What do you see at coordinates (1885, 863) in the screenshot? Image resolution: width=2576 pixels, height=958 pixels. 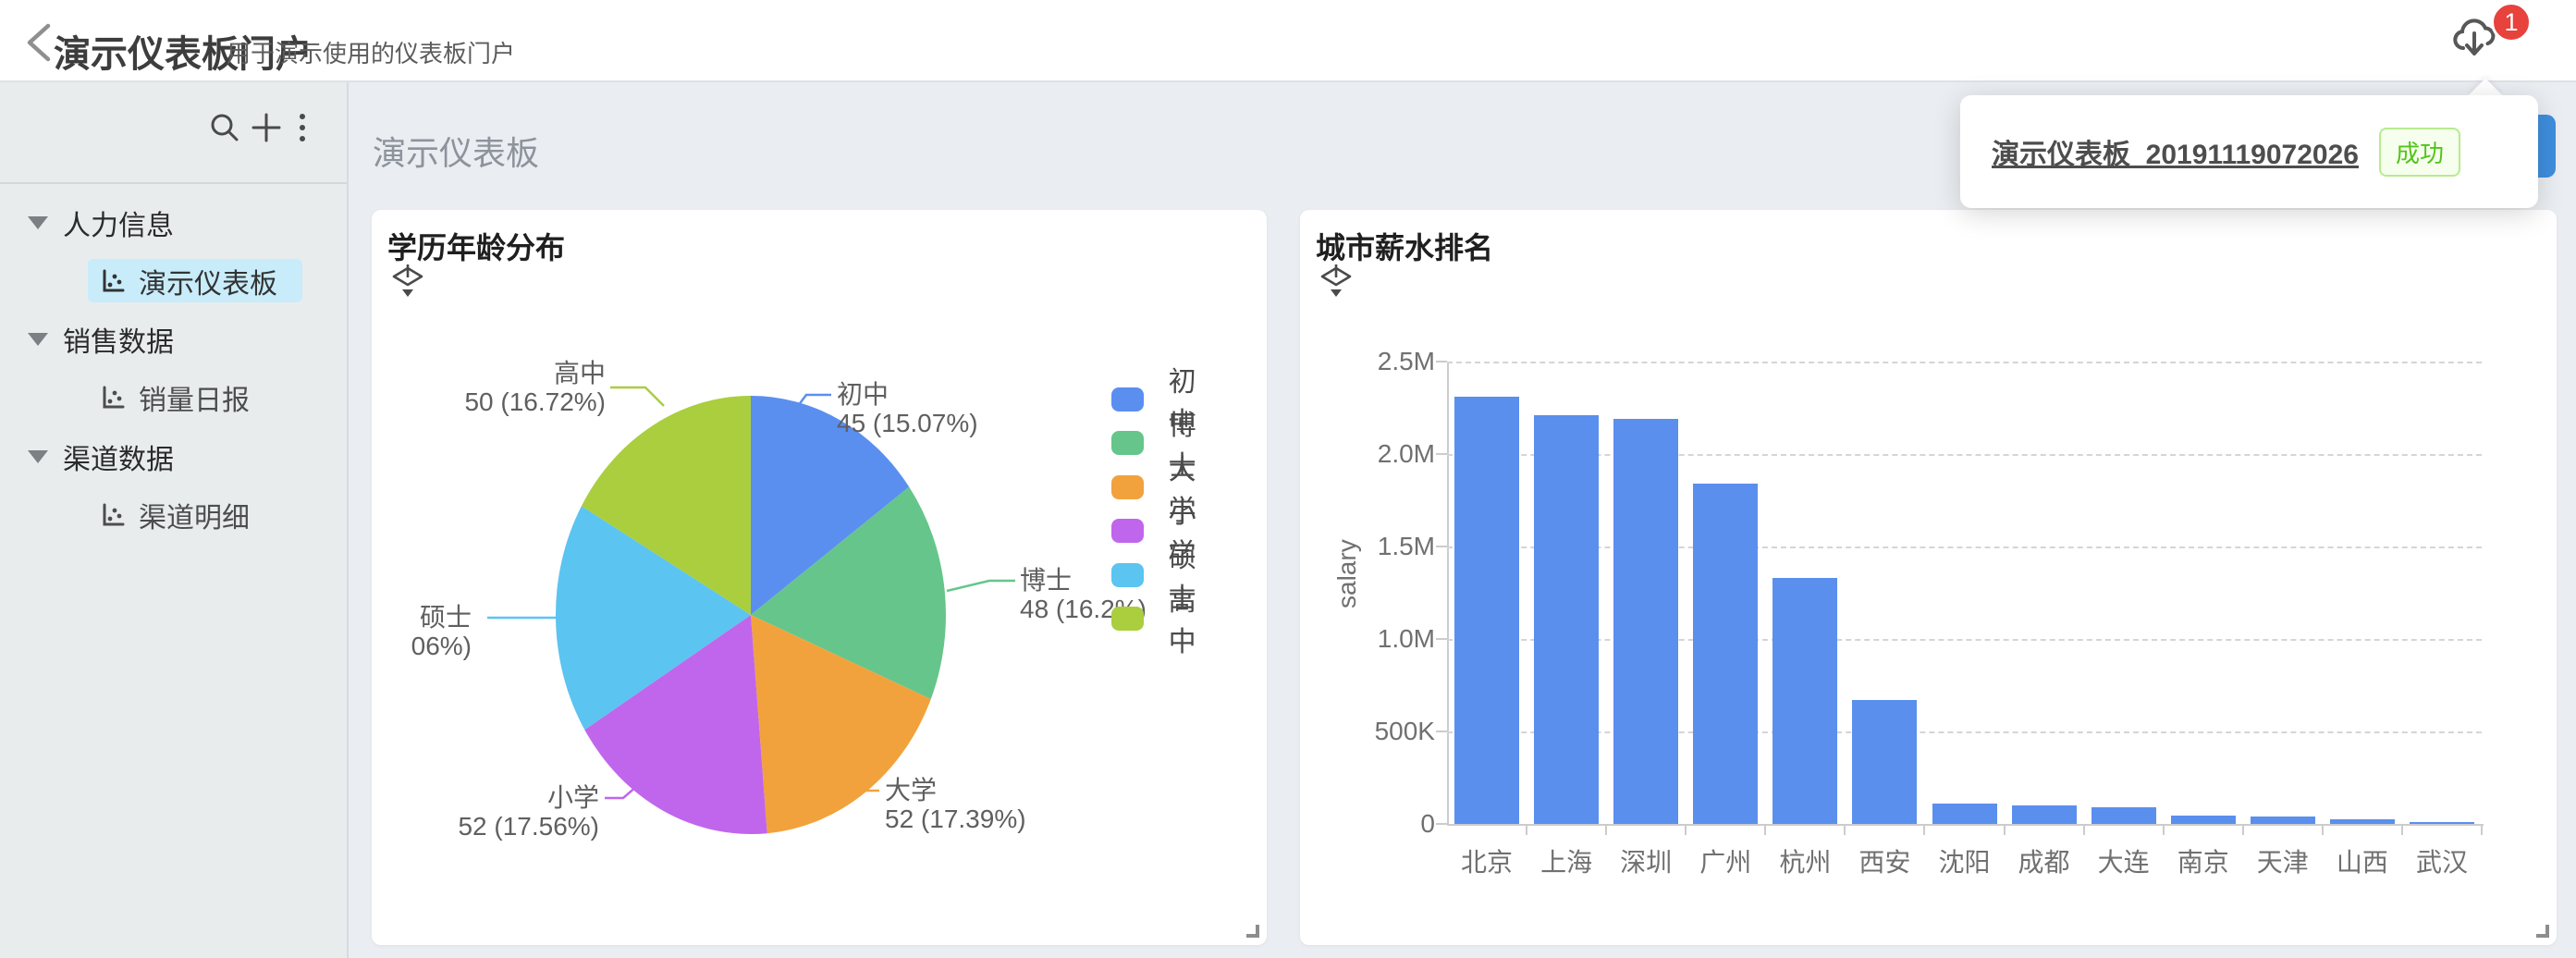 I see `x-tick-label: 西安` at bounding box center [1885, 863].